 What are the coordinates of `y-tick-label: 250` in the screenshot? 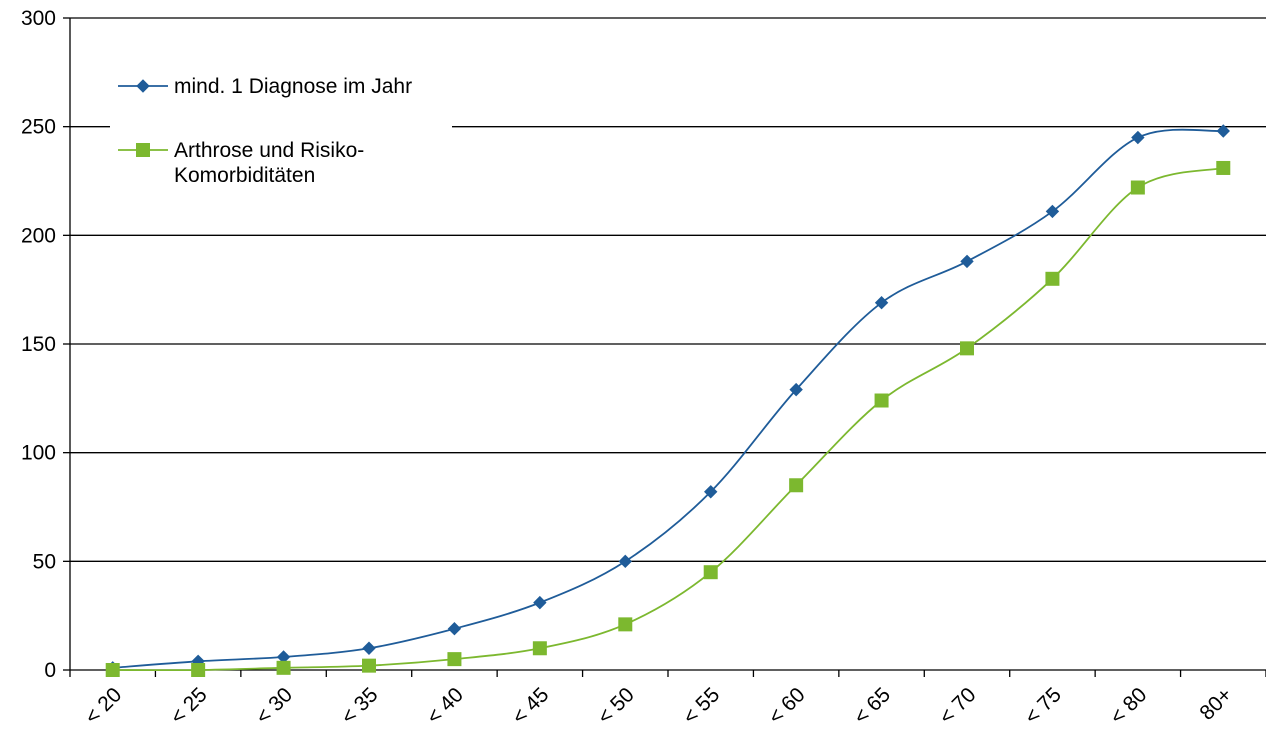 It's located at (38, 127).